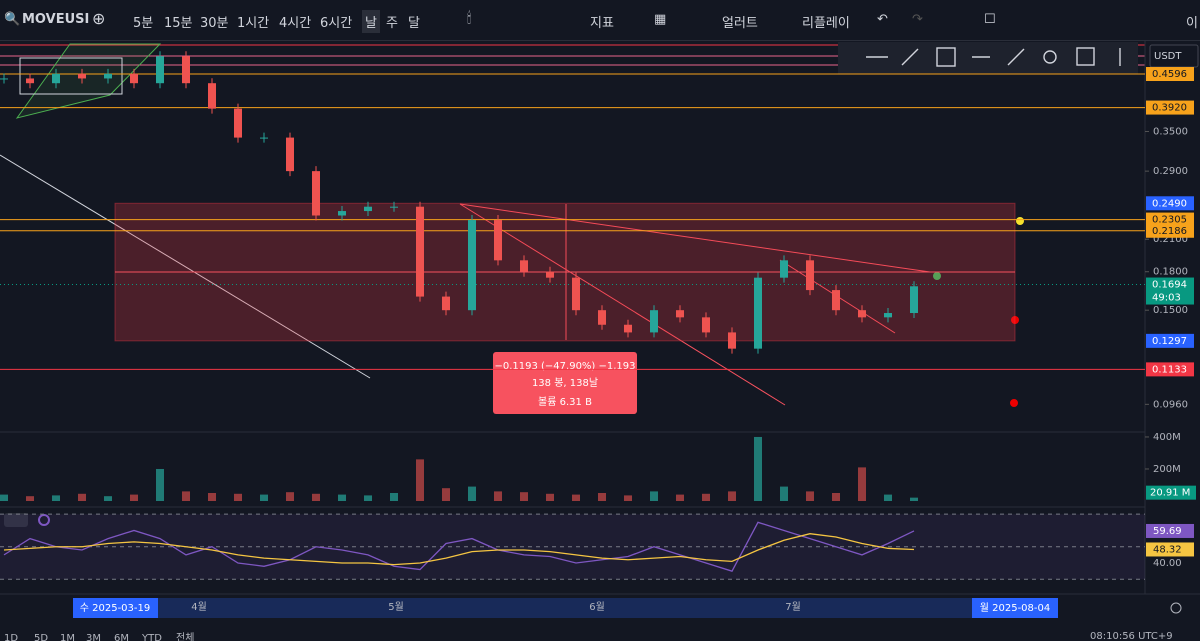 This screenshot has width=1200, height=641. What do you see at coordinates (1169, 220) in the screenshot?
I see `level-badge-label: 0.2305` at bounding box center [1169, 220].